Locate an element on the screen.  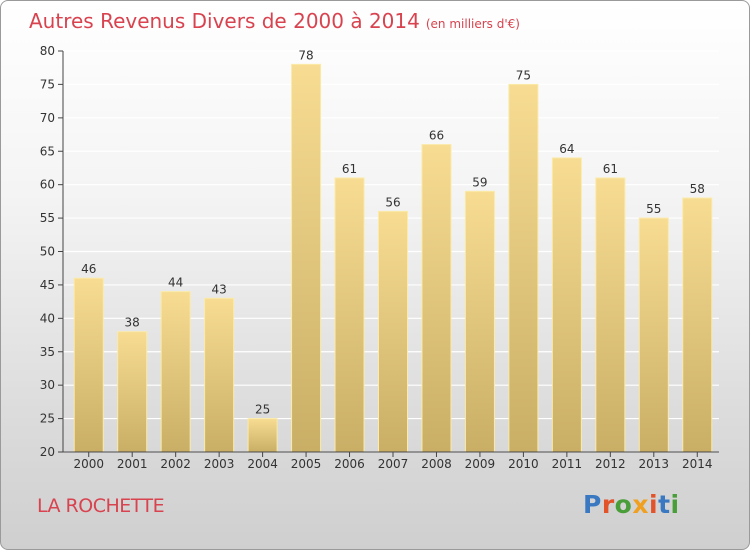
logo-letter: x is located at coordinates (640, 504).